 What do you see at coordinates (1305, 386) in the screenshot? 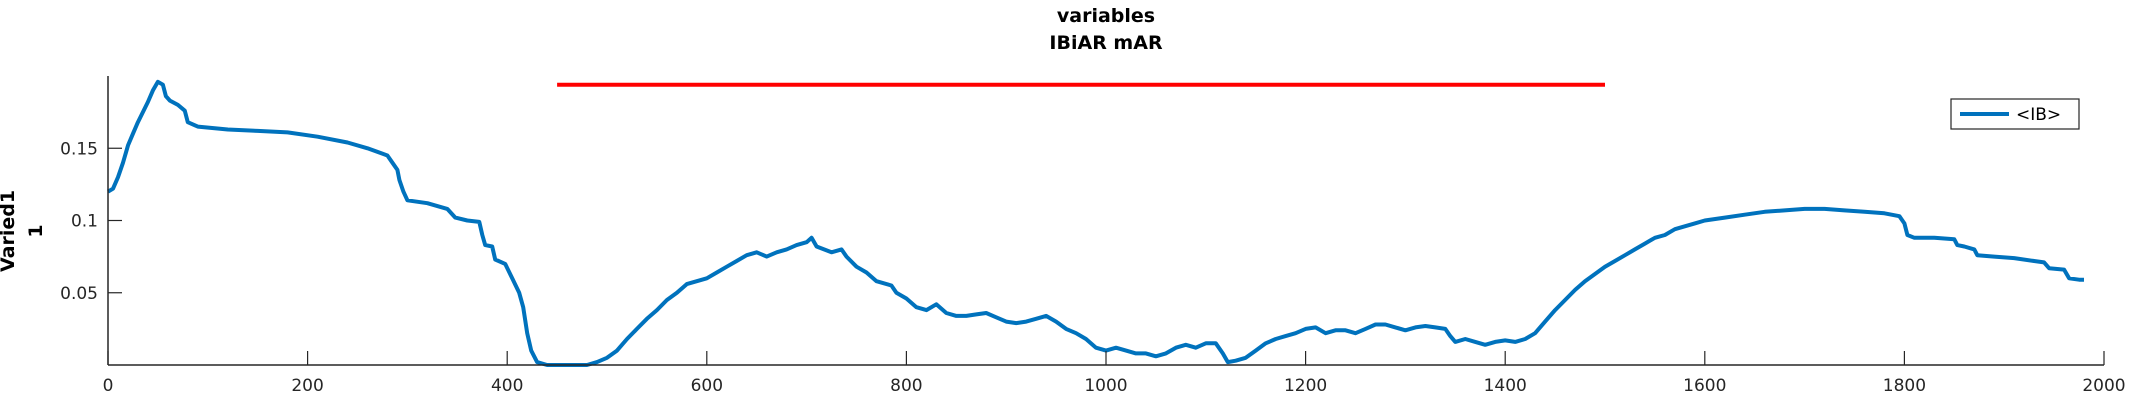
I see `x-tick-label: 1200` at bounding box center [1305, 386].